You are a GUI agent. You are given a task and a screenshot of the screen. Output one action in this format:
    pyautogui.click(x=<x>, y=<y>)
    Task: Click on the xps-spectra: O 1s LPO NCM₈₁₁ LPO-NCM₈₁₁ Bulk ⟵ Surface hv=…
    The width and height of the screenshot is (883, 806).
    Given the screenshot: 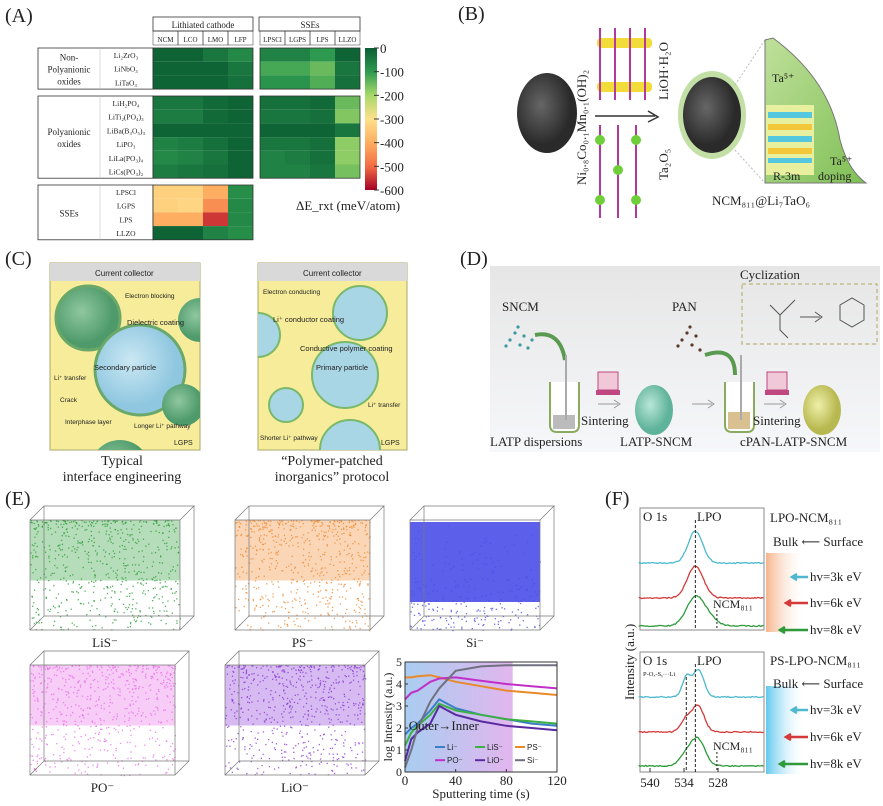 What is the action you would take?
    pyautogui.click(x=750, y=648)
    